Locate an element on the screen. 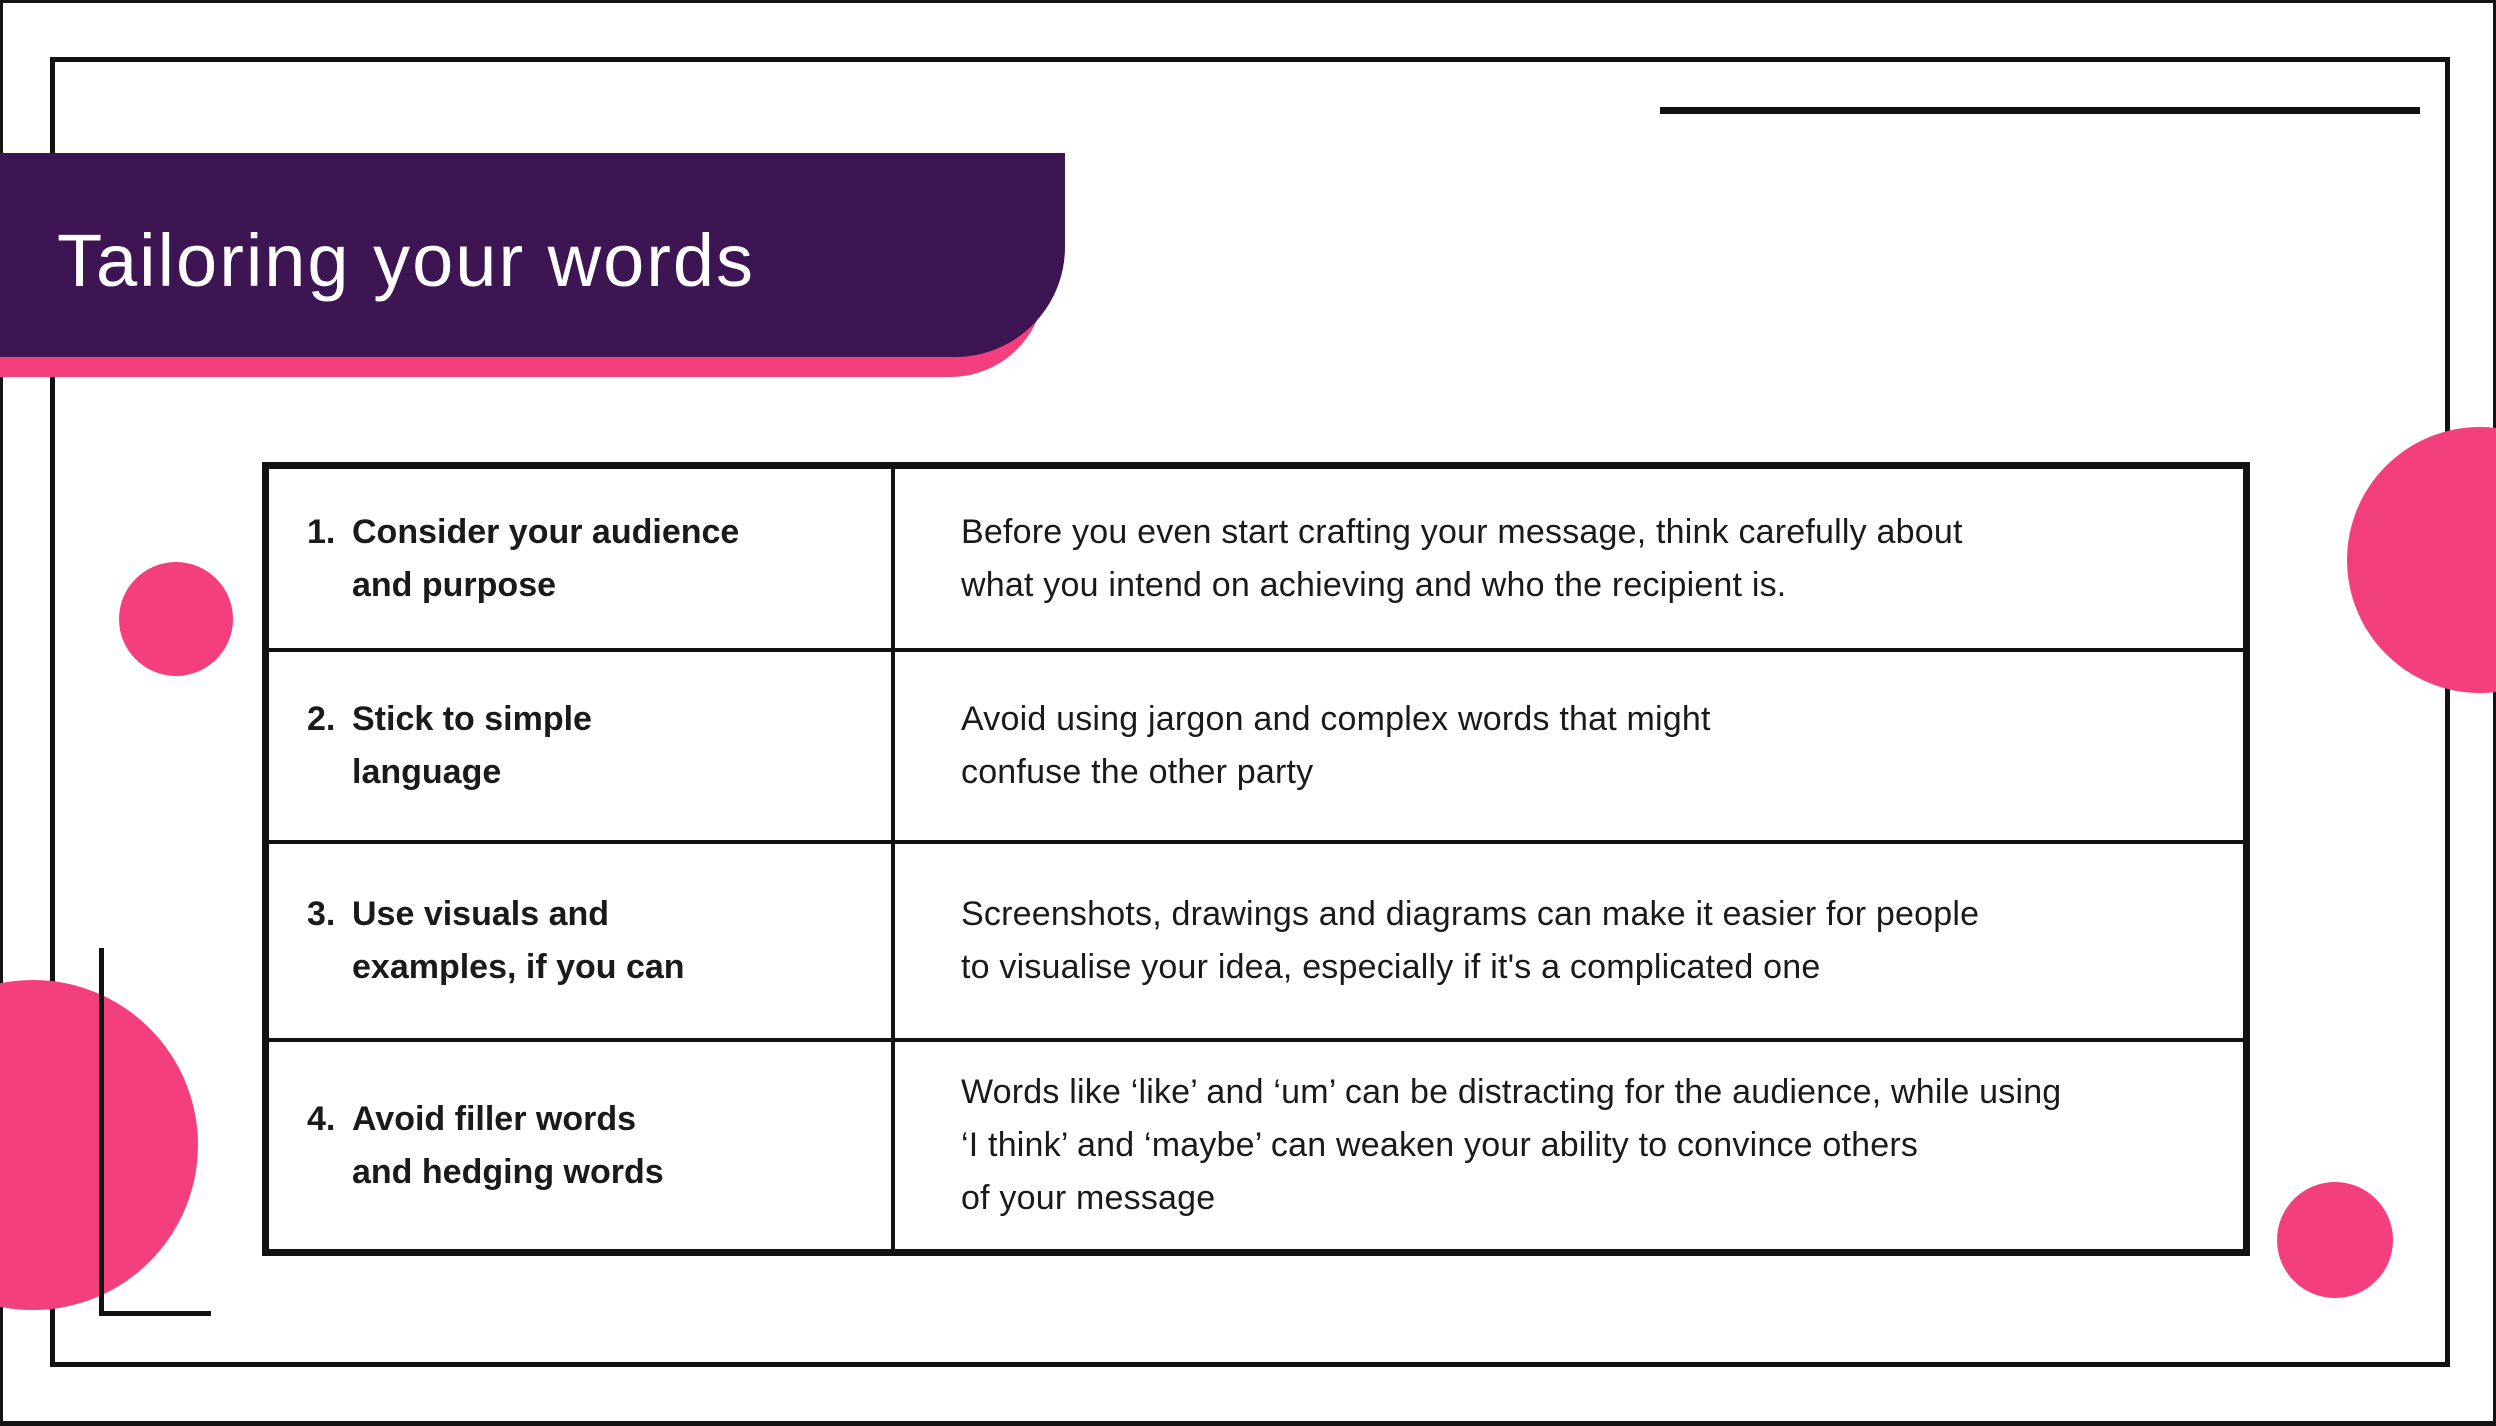 The height and width of the screenshot is (1426, 2496). tip-heading-cell: 3. Use visuals and examples, if you can is located at coordinates (582, 941).